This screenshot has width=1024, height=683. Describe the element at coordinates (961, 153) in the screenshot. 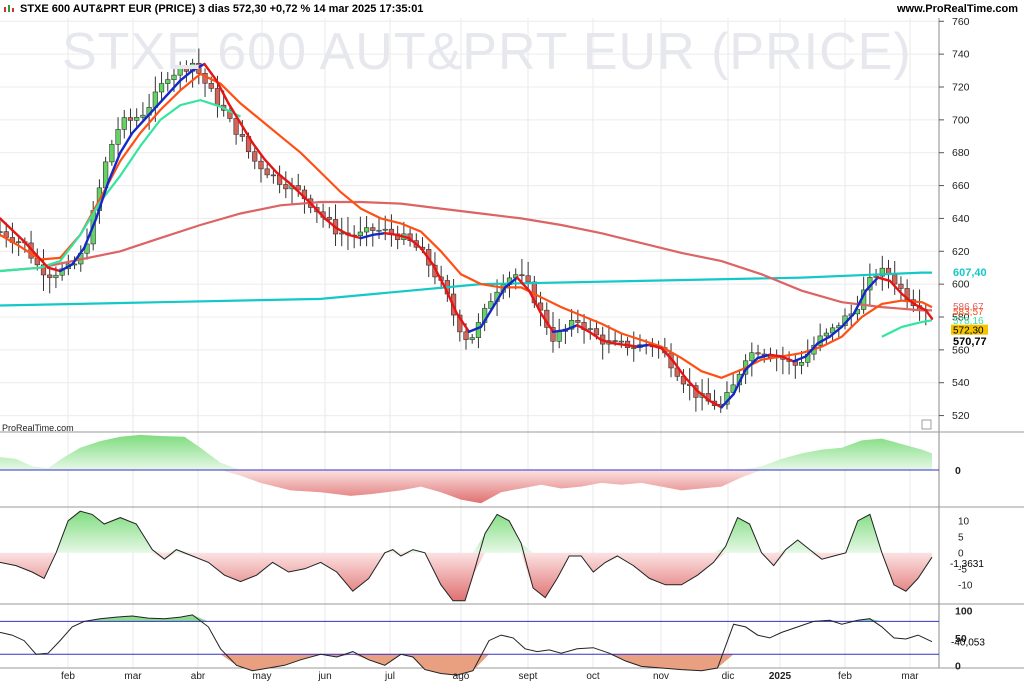

I see `y-tick-label: 680` at that location.